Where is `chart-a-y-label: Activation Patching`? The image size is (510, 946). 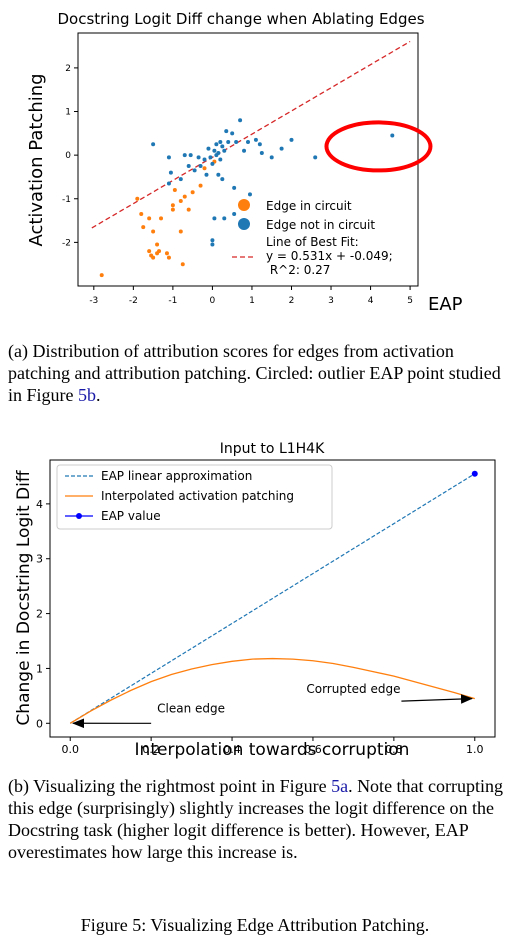 chart-a-y-label: Activation Patching is located at coordinates (36, 159).